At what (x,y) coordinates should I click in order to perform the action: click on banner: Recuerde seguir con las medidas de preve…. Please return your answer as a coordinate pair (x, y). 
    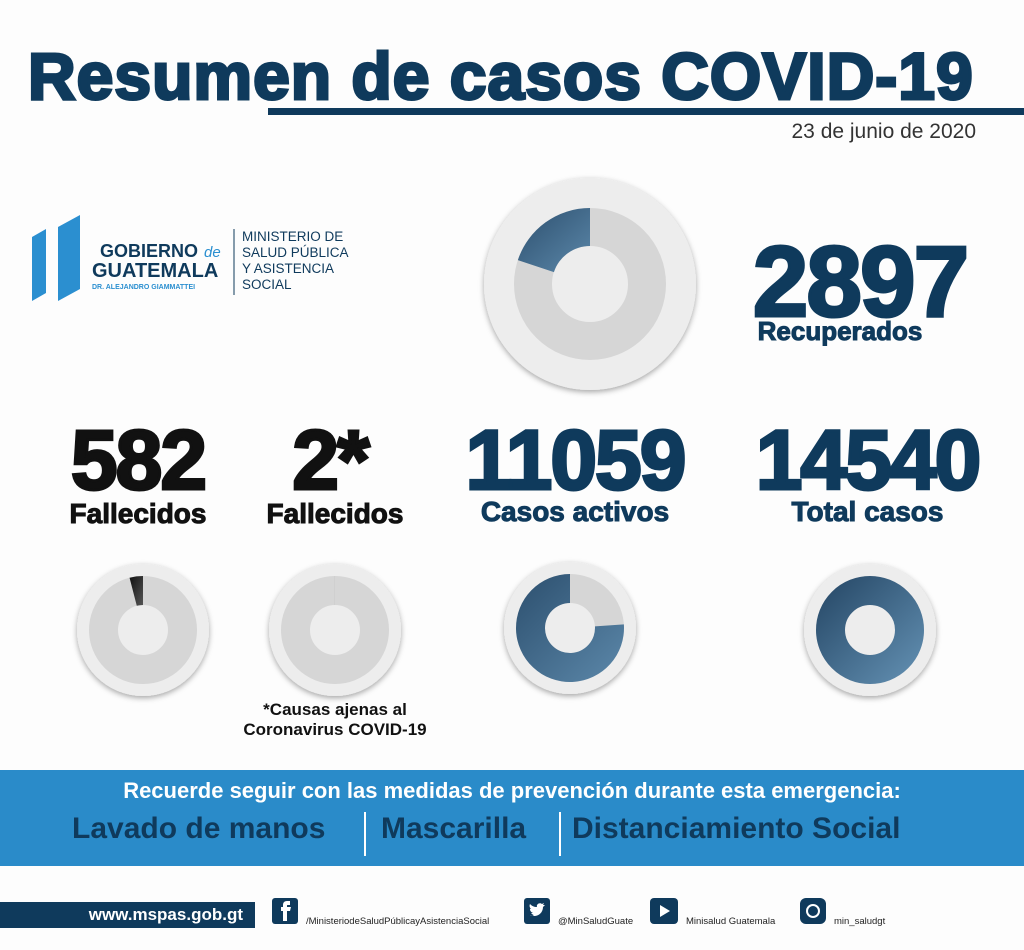
    Looking at the image, I should click on (512, 818).